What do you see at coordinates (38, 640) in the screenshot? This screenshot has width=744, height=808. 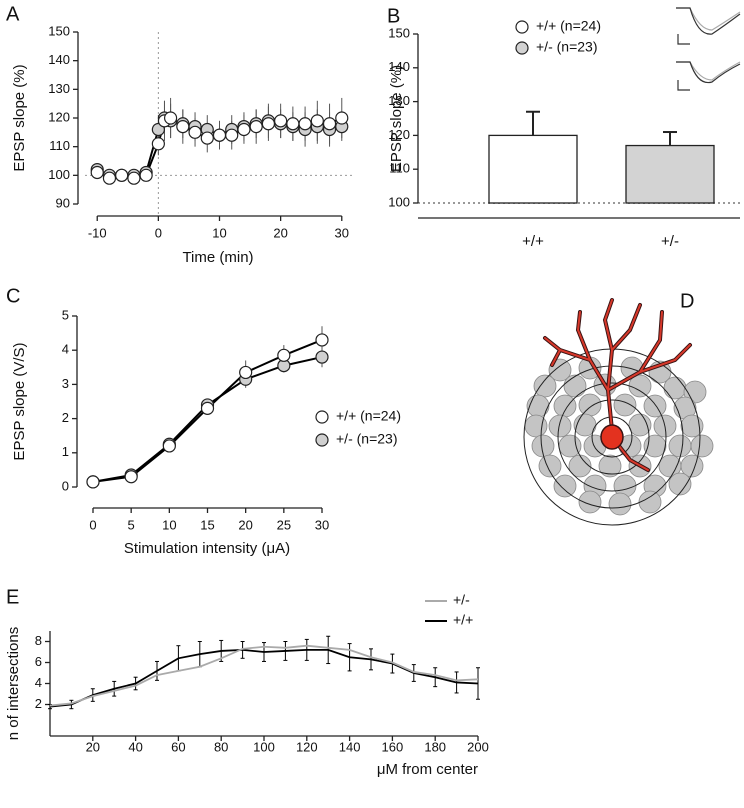 I see `y-tick-label: 8` at bounding box center [38, 640].